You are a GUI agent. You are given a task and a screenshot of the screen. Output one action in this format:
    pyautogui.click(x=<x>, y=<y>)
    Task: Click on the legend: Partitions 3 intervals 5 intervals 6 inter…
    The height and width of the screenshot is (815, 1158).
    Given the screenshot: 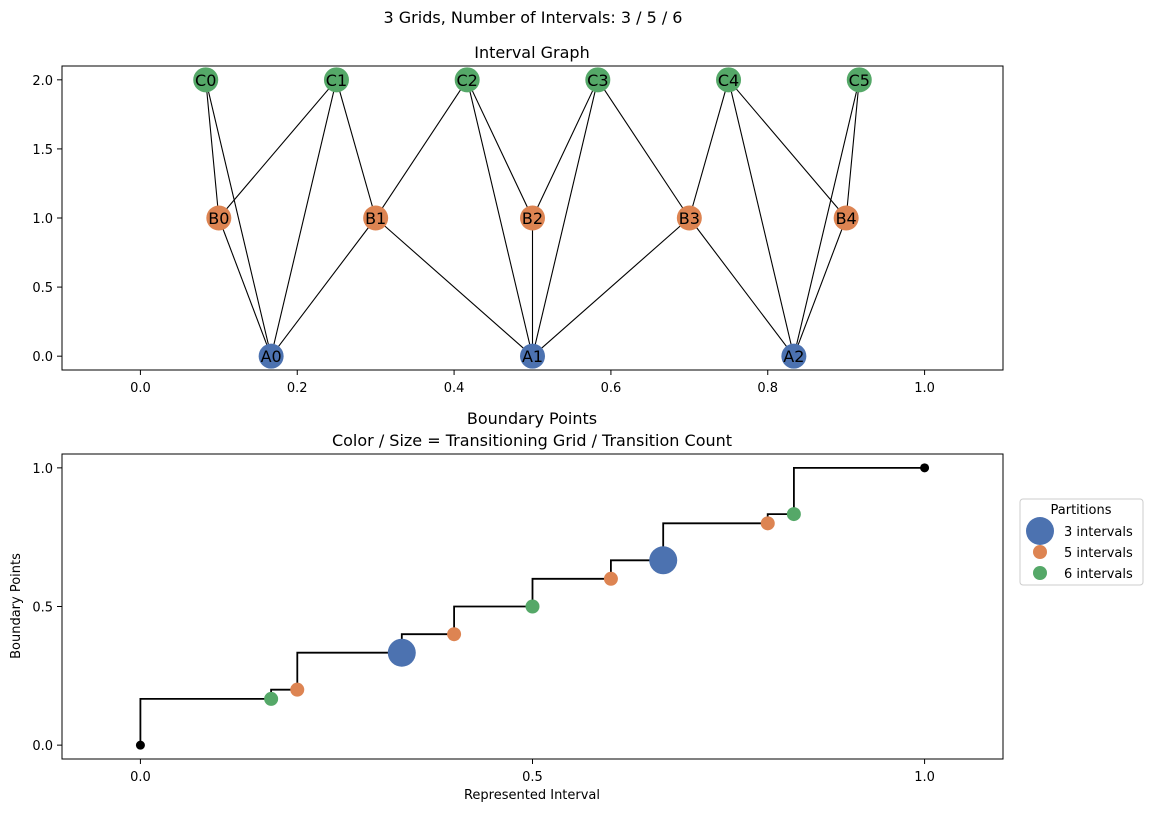 What is the action you would take?
    pyautogui.click(x=1081, y=542)
    